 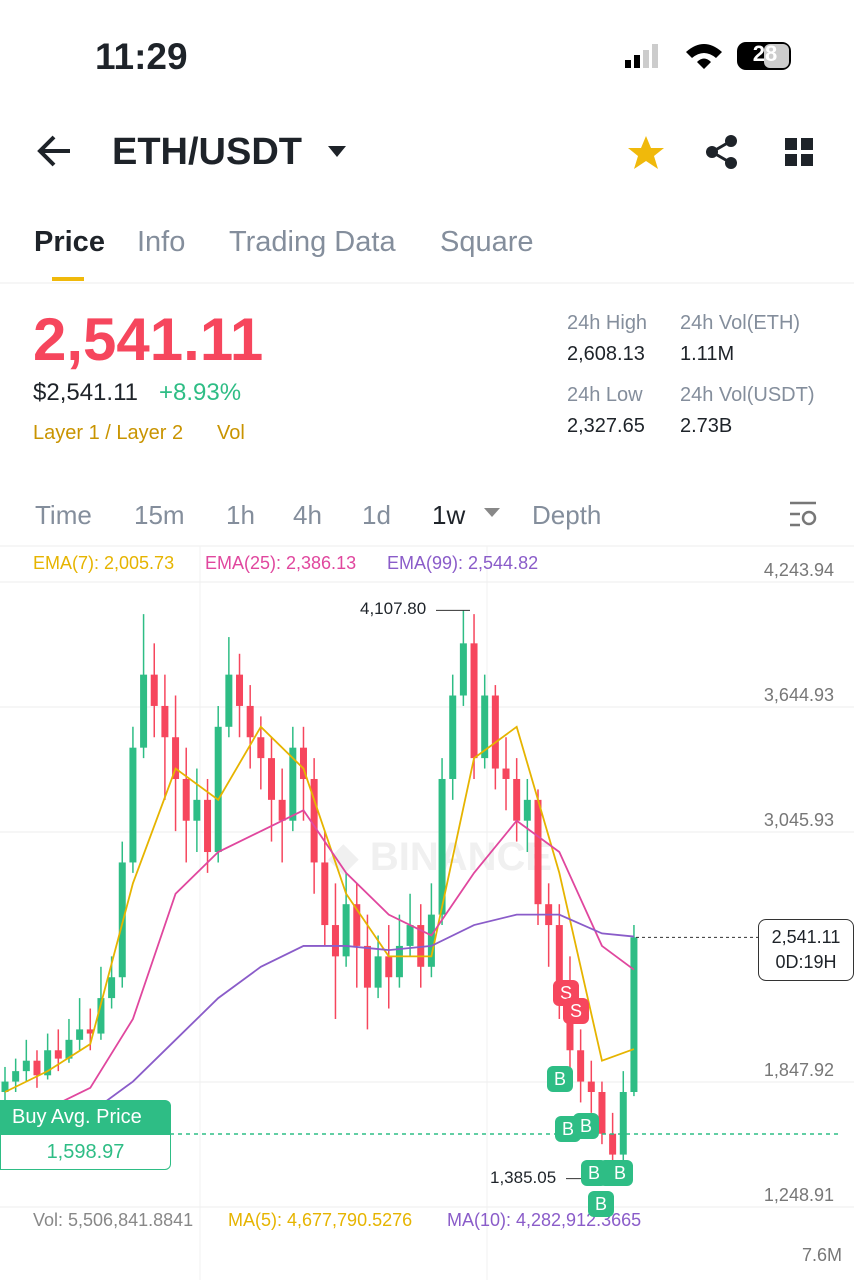 What do you see at coordinates (803, 514) in the screenshot?
I see `settings-icon` at bounding box center [803, 514].